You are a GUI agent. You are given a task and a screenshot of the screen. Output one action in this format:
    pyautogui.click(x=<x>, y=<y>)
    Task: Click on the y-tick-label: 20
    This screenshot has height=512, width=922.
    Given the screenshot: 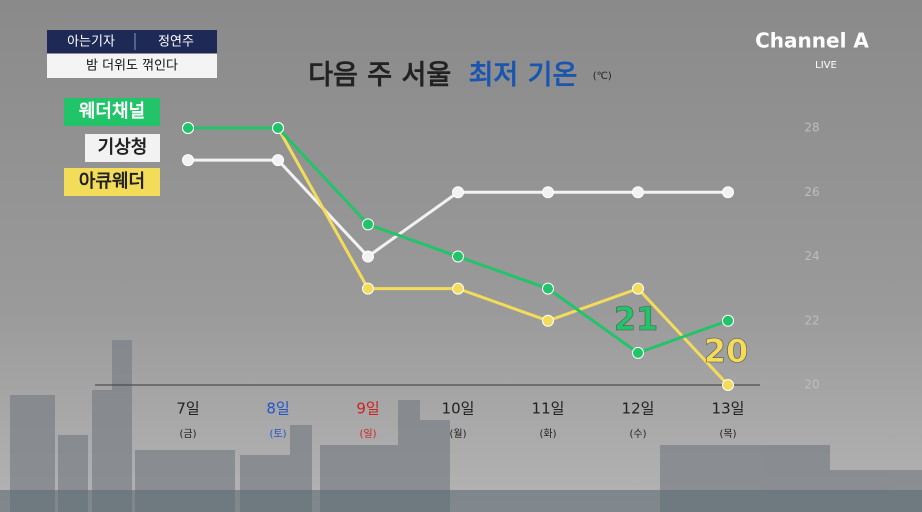 What is the action you would take?
    pyautogui.click(x=811, y=385)
    